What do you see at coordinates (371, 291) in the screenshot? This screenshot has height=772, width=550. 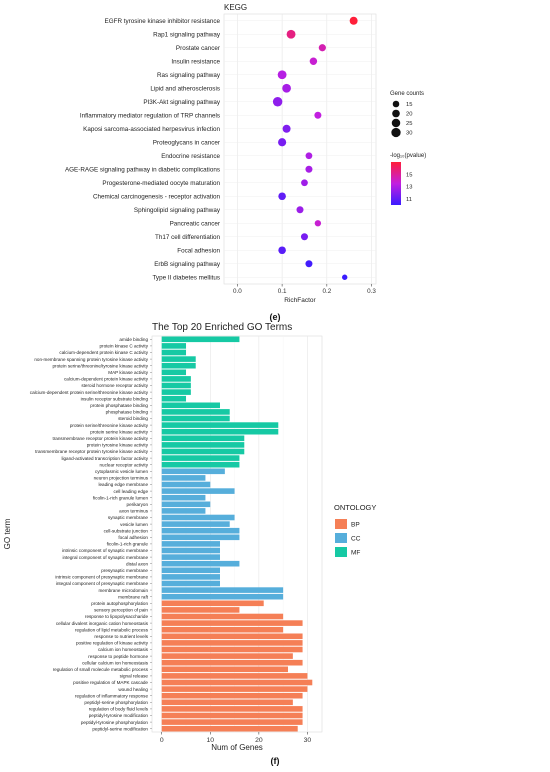 I see `kegg-x-tick-label: 0.3` at bounding box center [371, 291].